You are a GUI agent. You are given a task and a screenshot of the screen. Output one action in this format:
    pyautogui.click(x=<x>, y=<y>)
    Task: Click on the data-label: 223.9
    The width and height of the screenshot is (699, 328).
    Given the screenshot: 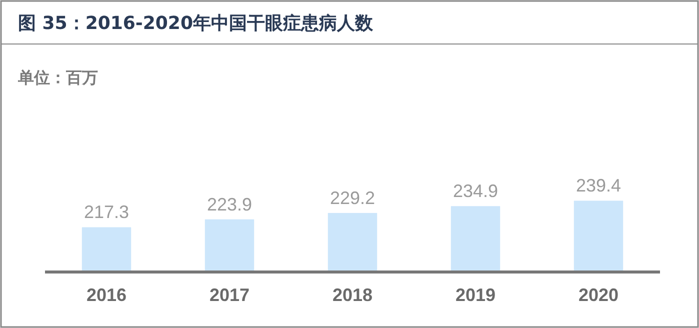 What is the action you would take?
    pyautogui.click(x=229, y=204)
    